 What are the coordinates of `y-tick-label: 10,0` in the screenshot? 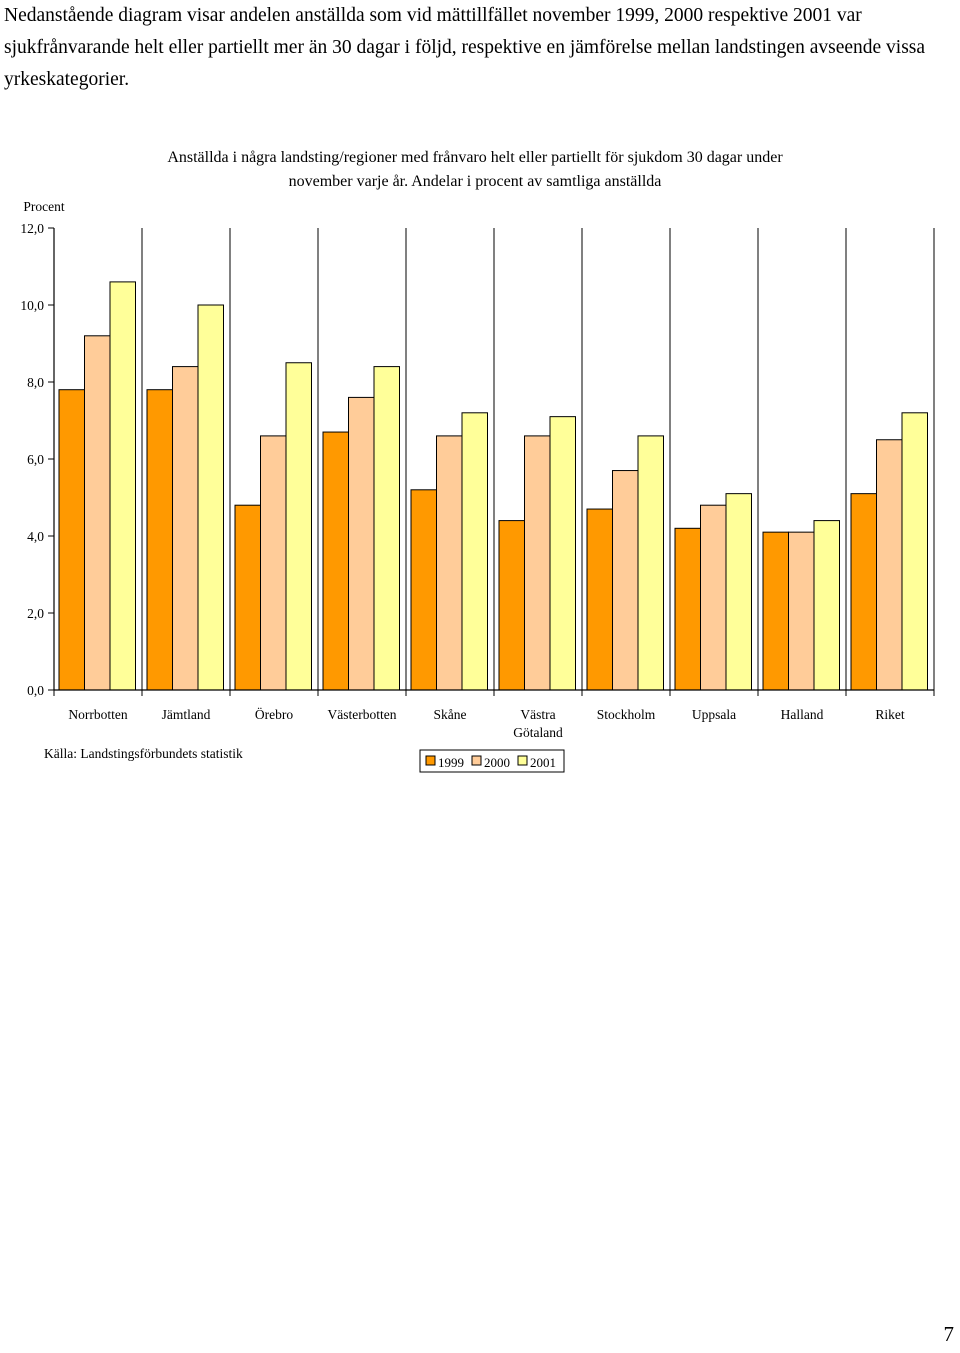 It's located at (32, 305).